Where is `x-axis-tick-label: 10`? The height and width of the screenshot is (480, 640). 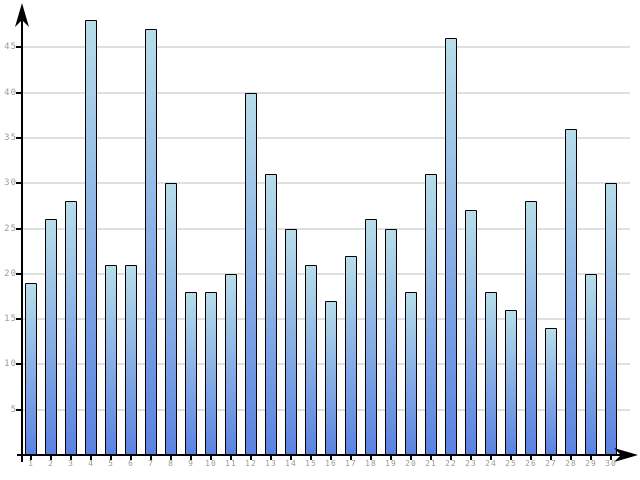 x-axis-tick-label: 10 is located at coordinates (211, 463).